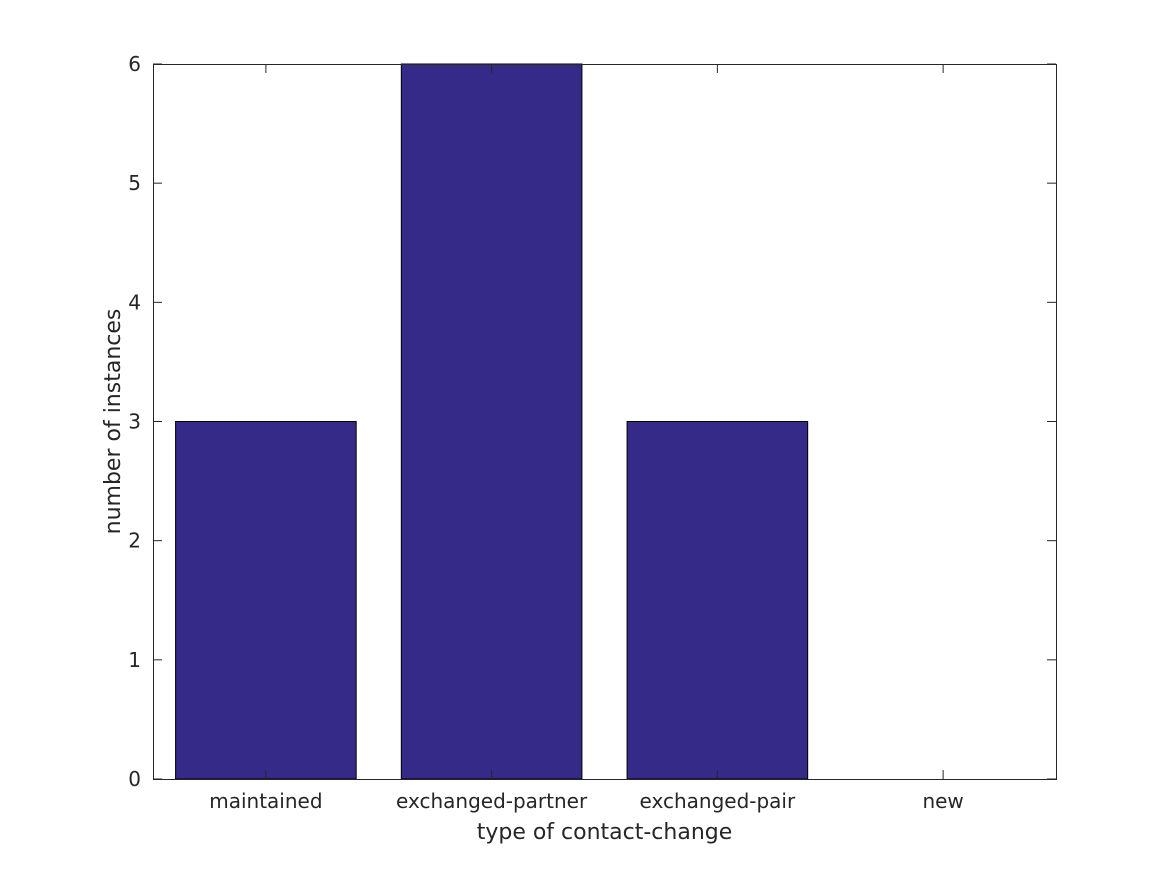 This screenshot has width=1167, height=875. What do you see at coordinates (265, 801) in the screenshot?
I see `x-tick-label: maintained` at bounding box center [265, 801].